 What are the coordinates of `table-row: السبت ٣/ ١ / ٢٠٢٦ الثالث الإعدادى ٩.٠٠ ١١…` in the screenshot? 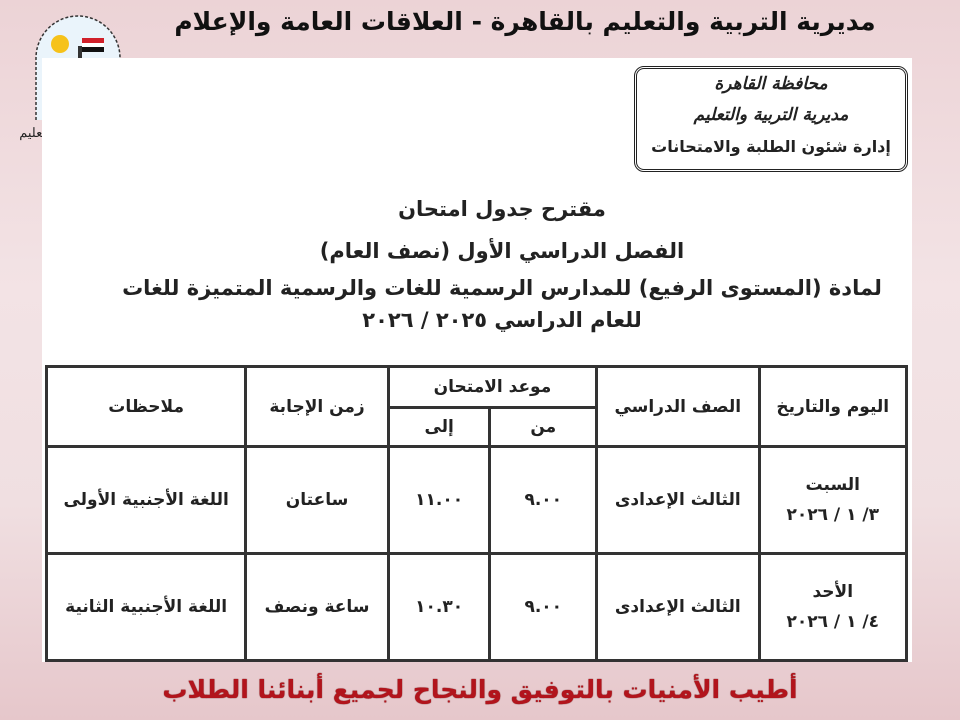 It's located at (476, 500).